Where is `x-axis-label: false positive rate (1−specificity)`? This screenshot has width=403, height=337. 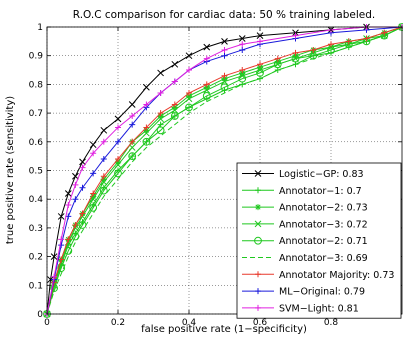
x-axis-label: false positive rate (1−specificity) is located at coordinates (224, 329).